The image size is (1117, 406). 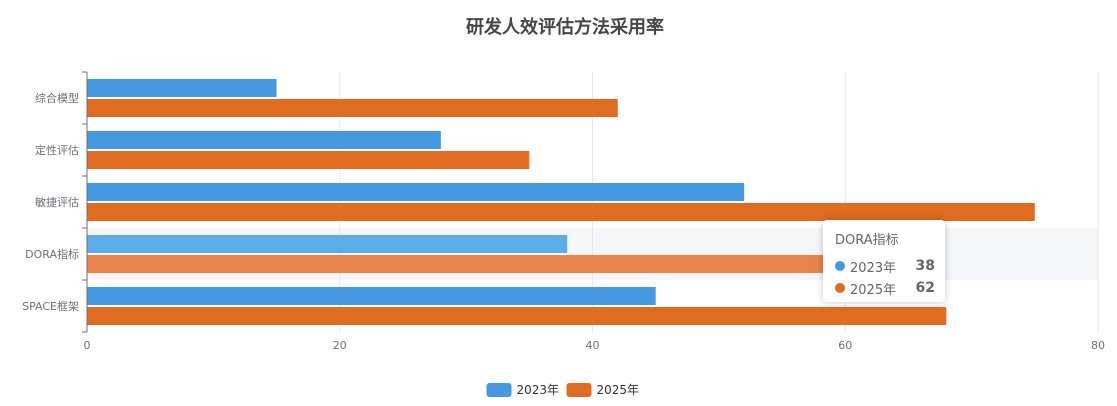 I want to click on tooltip-title: DORA指标, so click(x=867, y=240).